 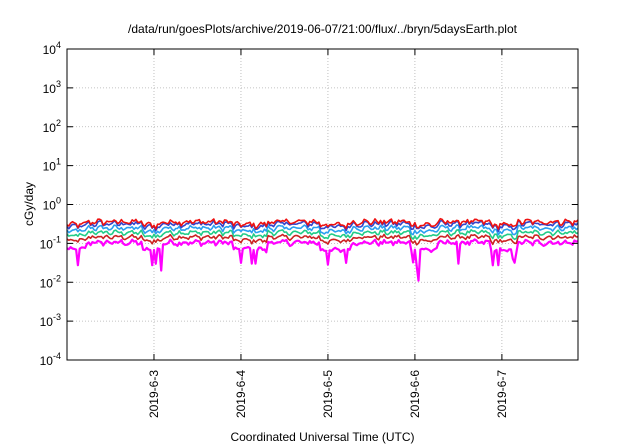 I want to click on x-tick-labels: 2019-6-3 2019-6-4 2019-6-5 2019-6-6 2019-6-7, so click(x=328, y=394).